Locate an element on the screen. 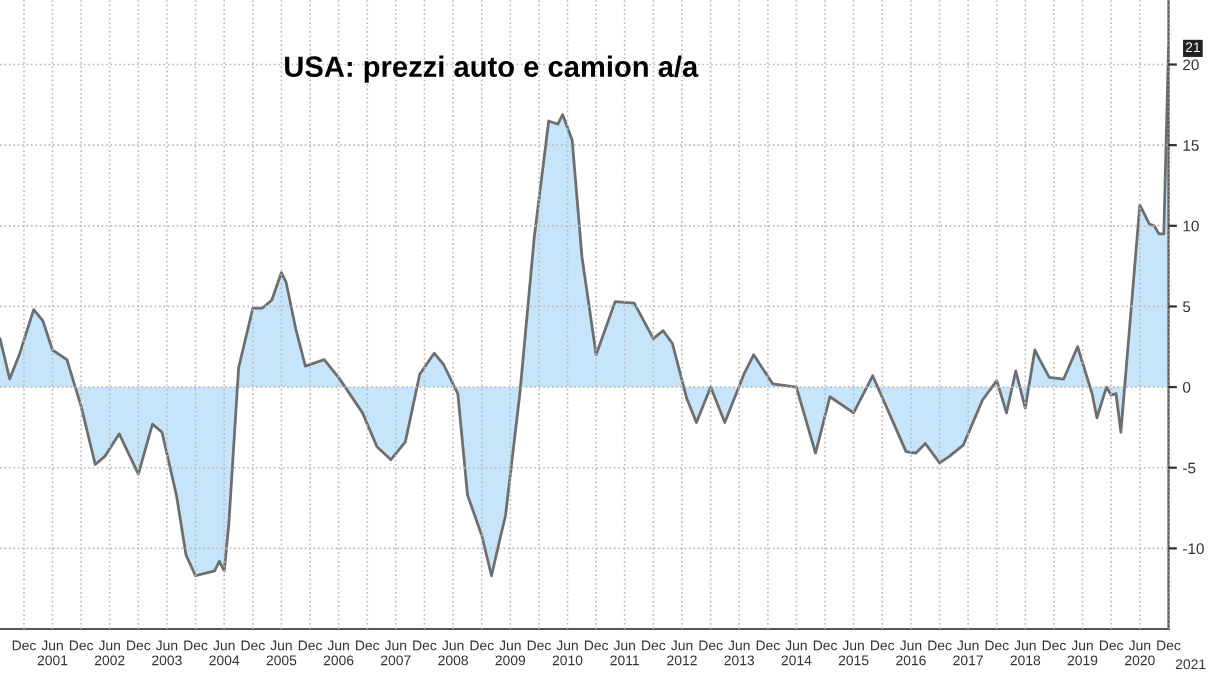 The image size is (1230, 680). text: USA: prezzi auto e camion a/a is located at coordinates (492, 69).